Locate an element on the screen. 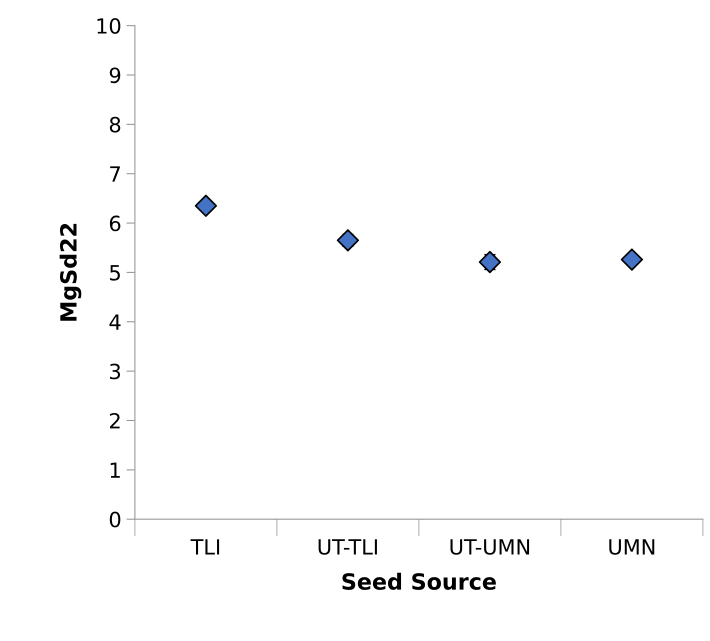 The height and width of the screenshot is (641, 710). y-tick-label: 0 is located at coordinates (115, 520).